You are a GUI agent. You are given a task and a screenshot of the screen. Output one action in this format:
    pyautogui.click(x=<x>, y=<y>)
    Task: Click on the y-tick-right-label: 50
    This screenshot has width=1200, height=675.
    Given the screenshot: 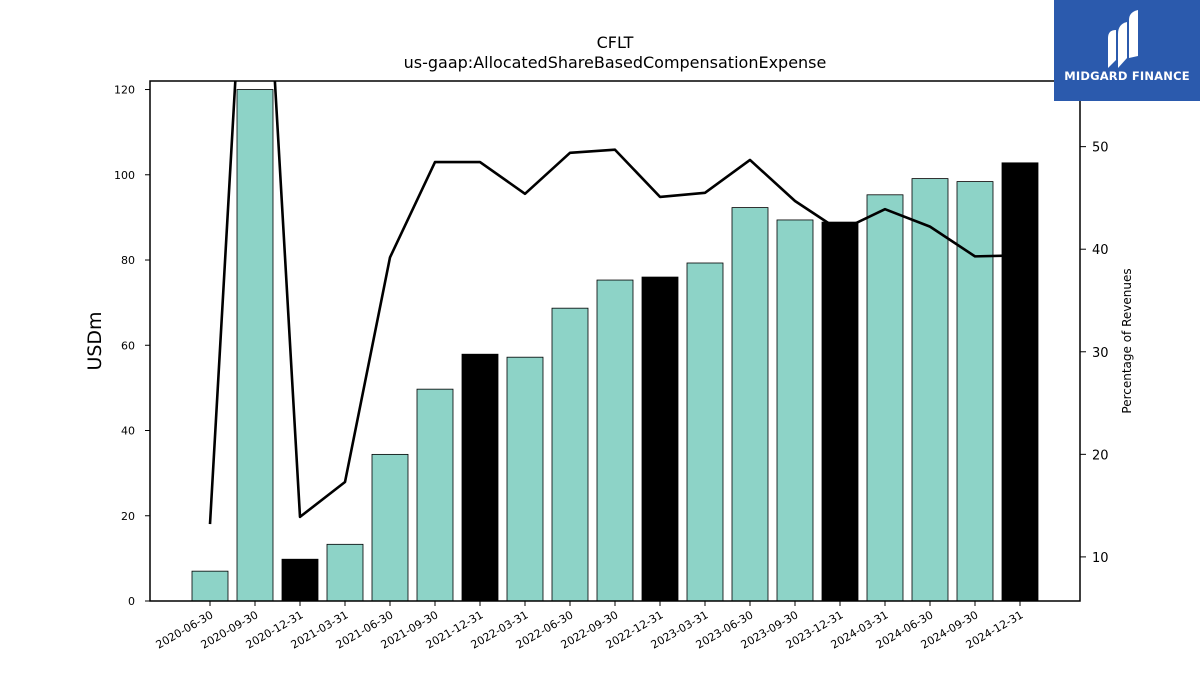 What is the action you would take?
    pyautogui.click(x=1100, y=148)
    